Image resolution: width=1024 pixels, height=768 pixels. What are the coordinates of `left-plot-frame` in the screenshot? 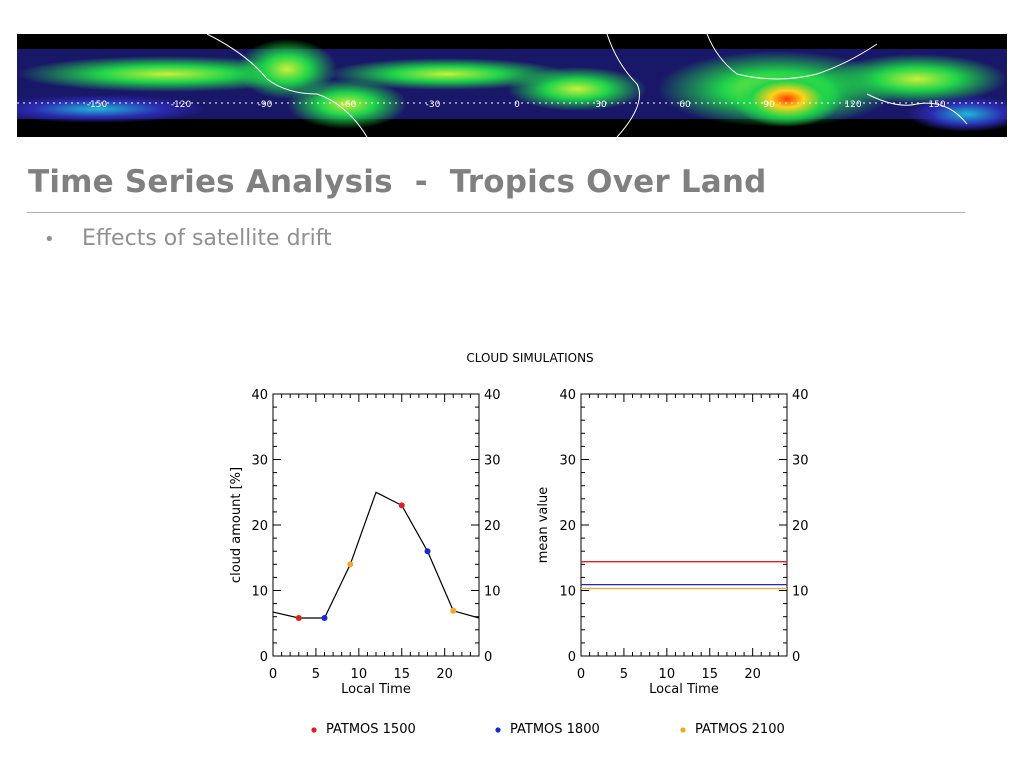 It's located at (376, 525).